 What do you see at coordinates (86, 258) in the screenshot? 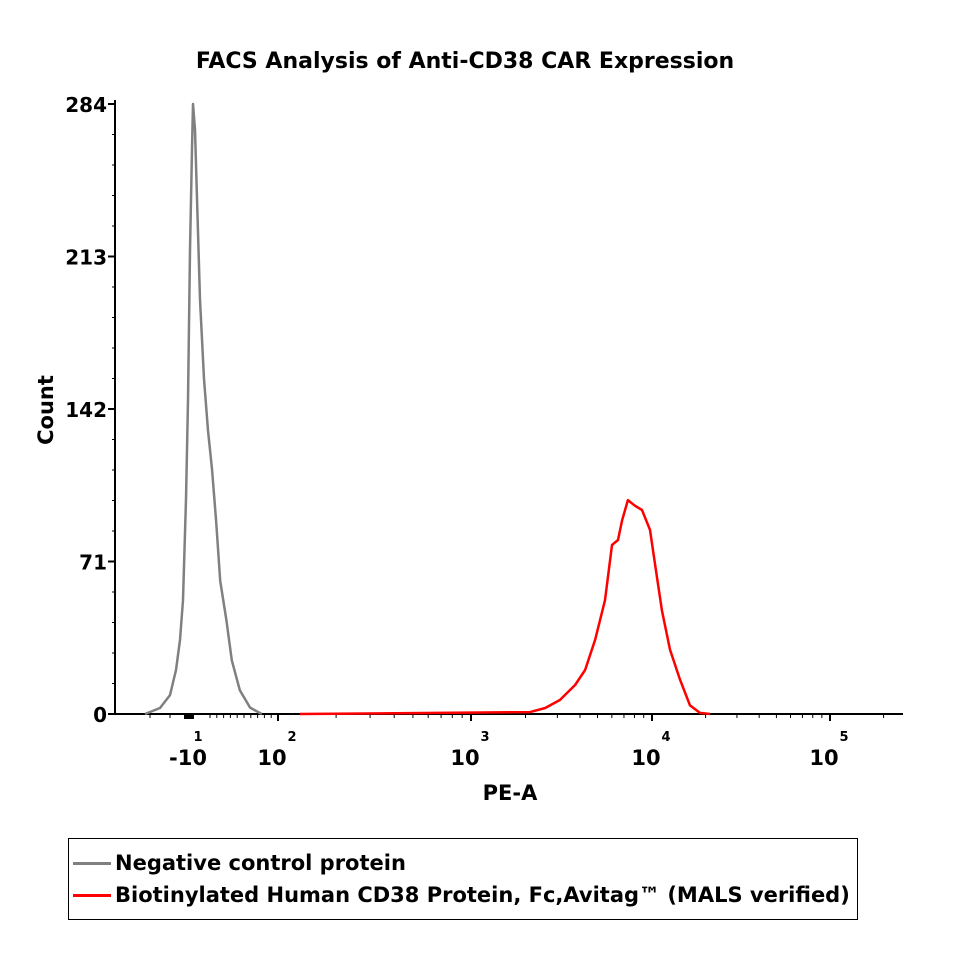
I see `y-tick-label: 213` at bounding box center [86, 258].